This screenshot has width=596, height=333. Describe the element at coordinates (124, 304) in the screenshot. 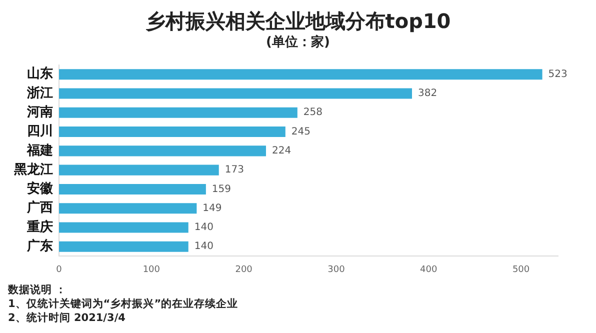

I see `text: 1、仅统计关键词为“乡村振兴”的在业存续企业` at that location.